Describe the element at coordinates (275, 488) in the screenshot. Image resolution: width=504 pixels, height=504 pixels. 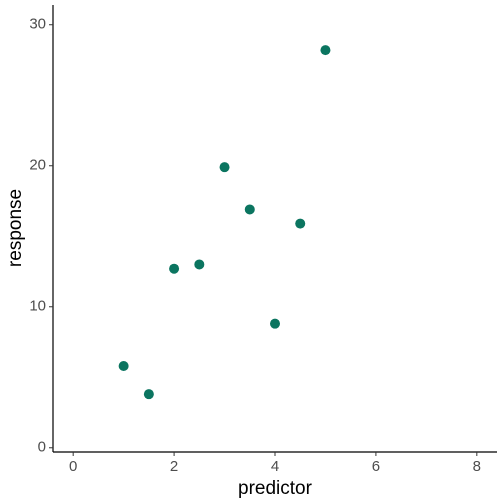
I see `x-axis-title: predictor` at that location.